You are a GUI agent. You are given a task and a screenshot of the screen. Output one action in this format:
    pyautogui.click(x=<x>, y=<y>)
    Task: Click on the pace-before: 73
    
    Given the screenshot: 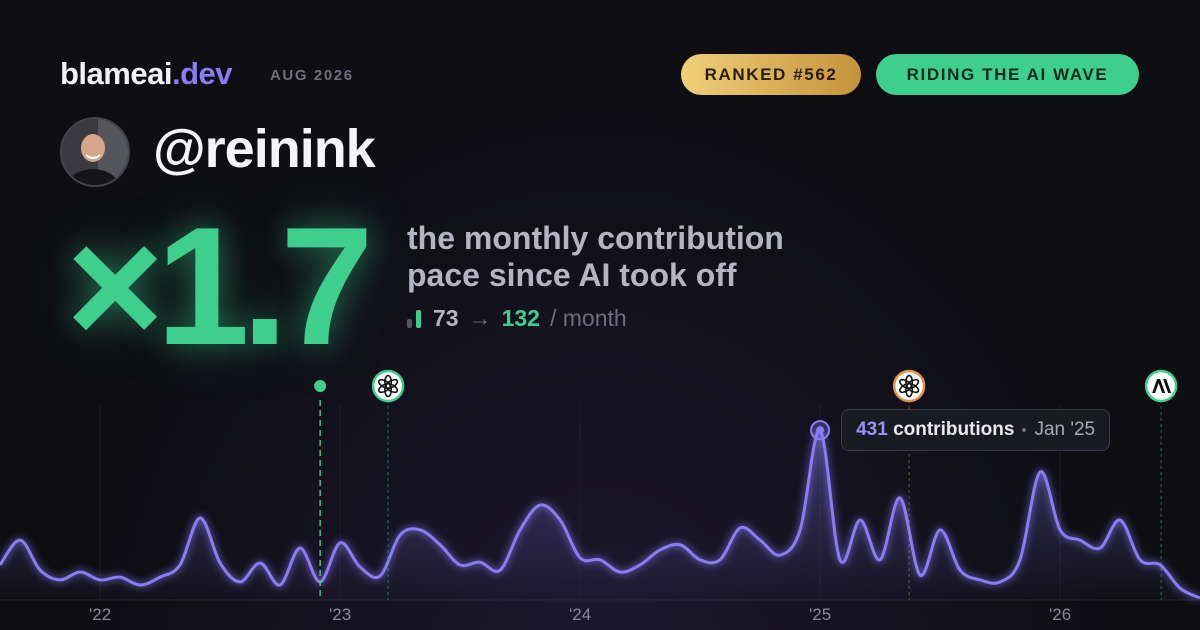 What is the action you would take?
    pyautogui.click(x=446, y=318)
    